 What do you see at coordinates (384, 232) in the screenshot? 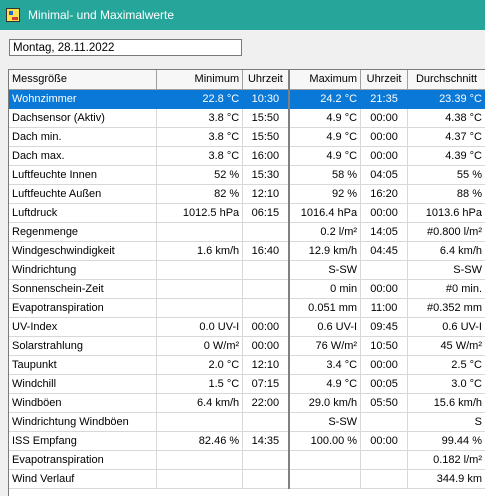
I see `cell-max-time: 14:05` at bounding box center [384, 232].